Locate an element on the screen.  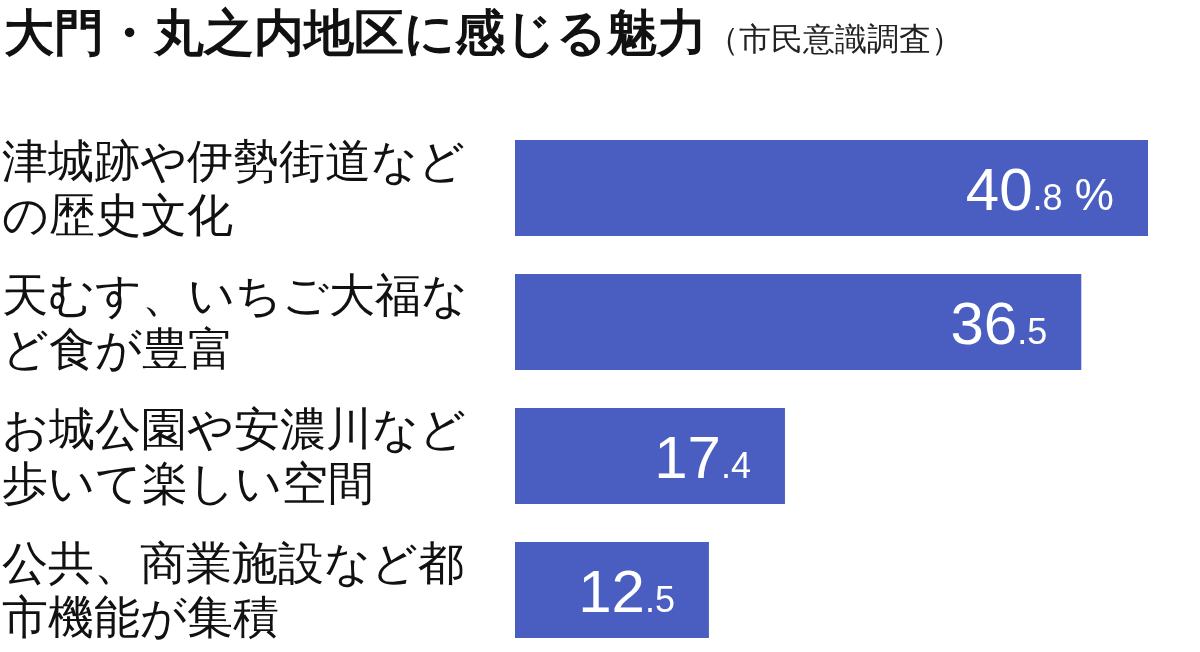
data-label: 36.5 is located at coordinates (999, 323).